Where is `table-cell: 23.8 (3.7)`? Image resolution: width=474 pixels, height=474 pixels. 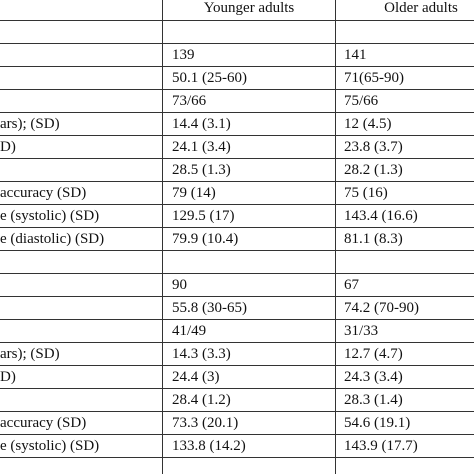 table-cell: 23.8 (3.7) is located at coordinates (404, 147).